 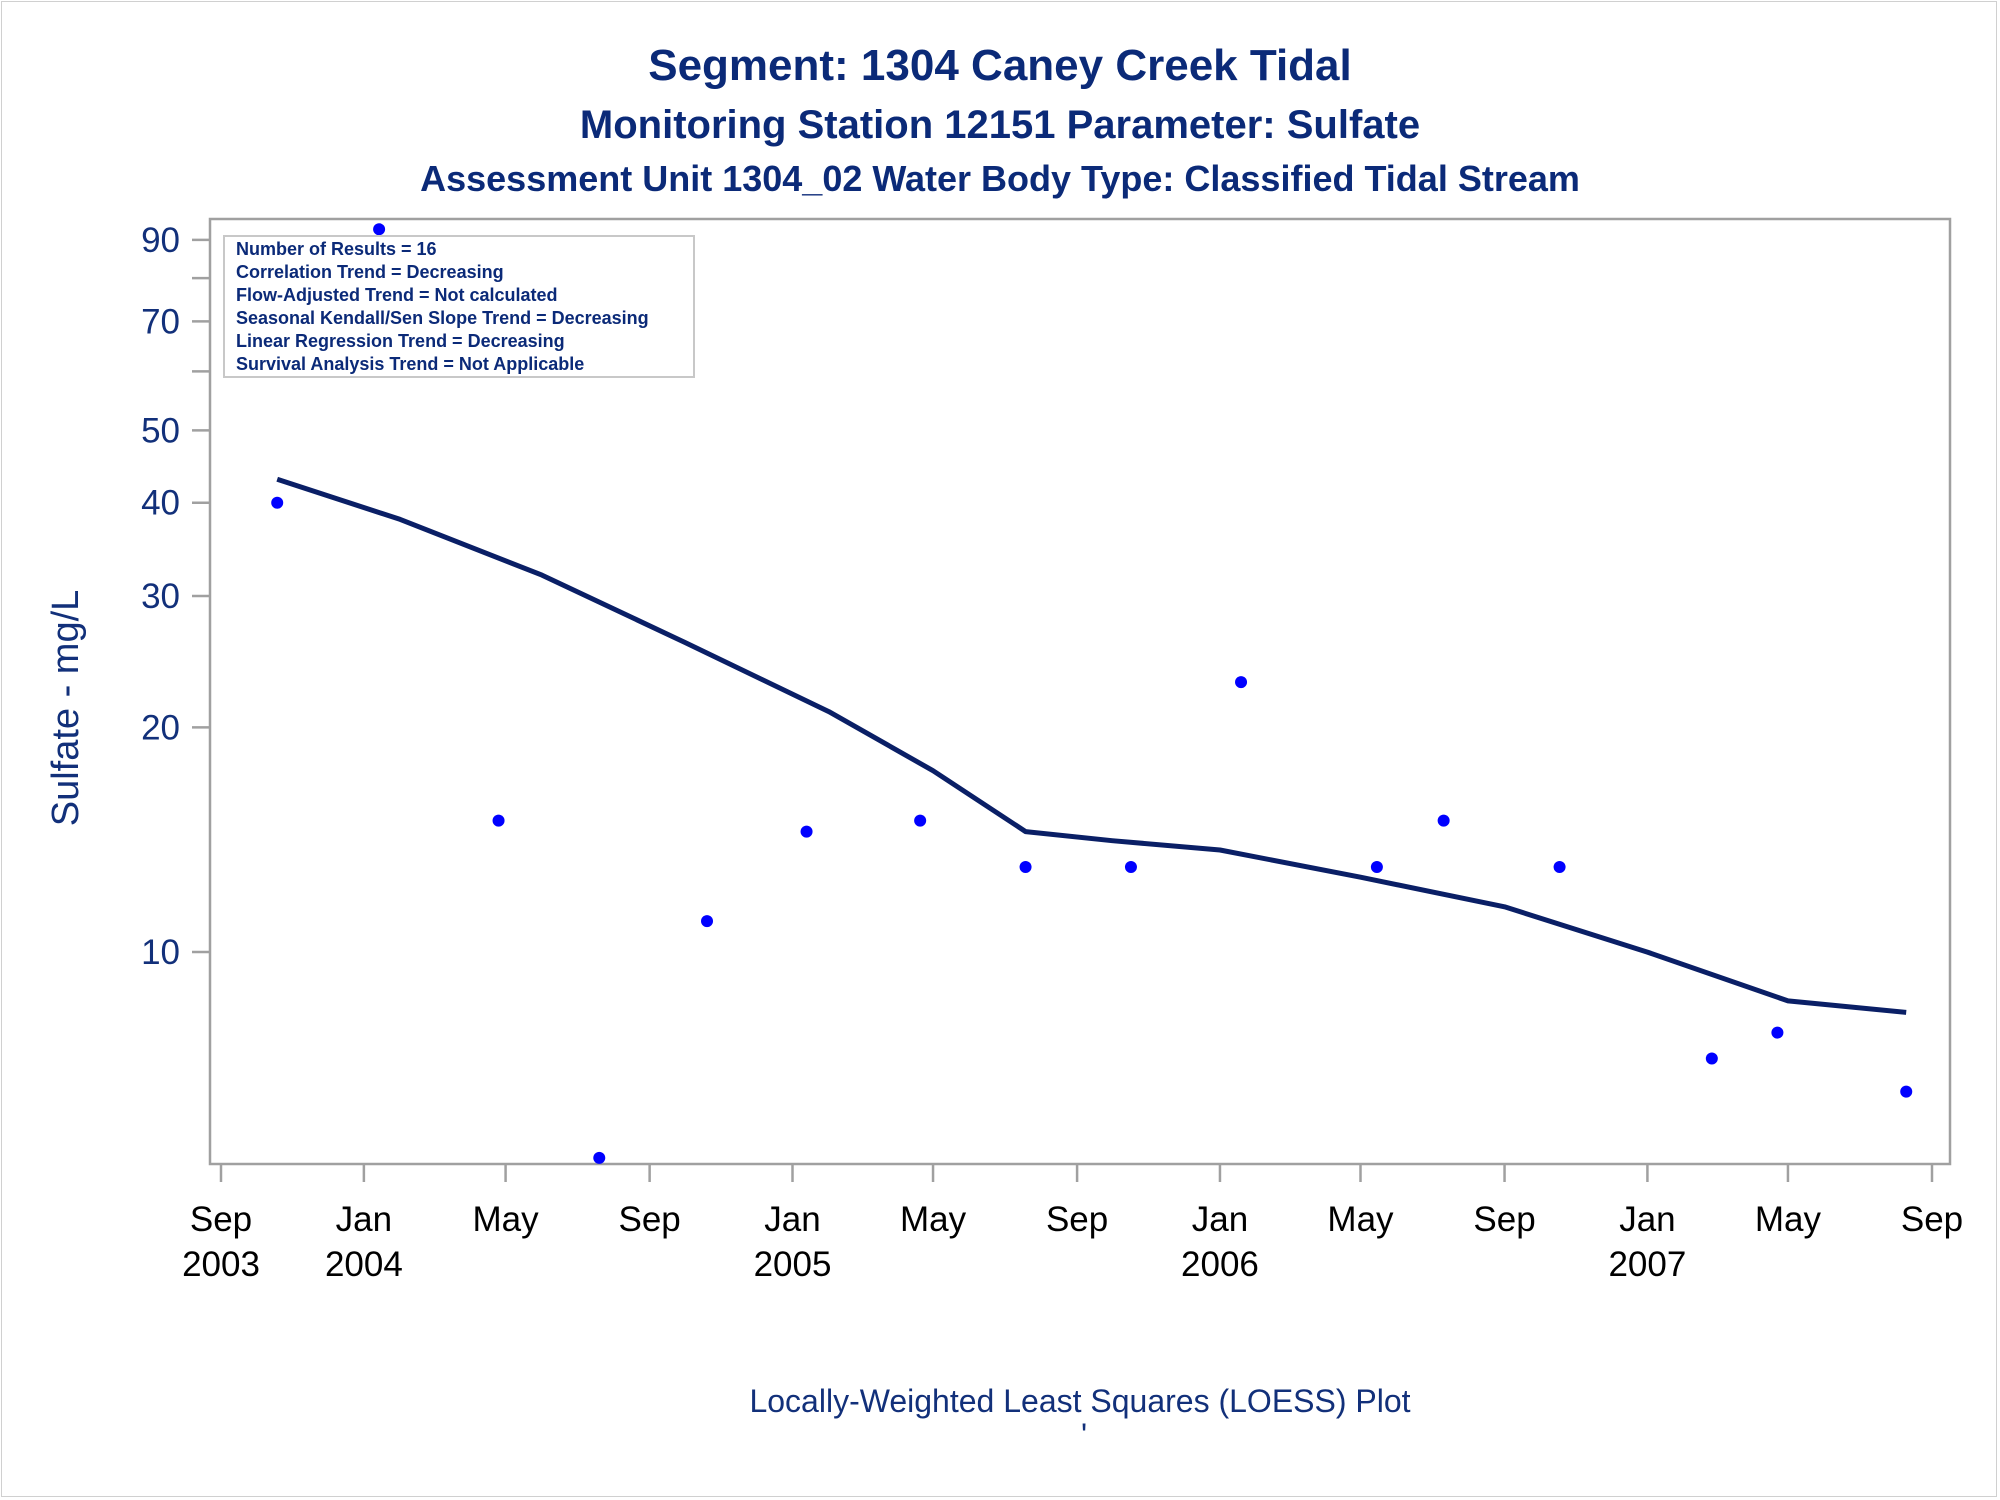 I want to click on x-tick-year-10: 2007, so click(x=1647, y=1264).